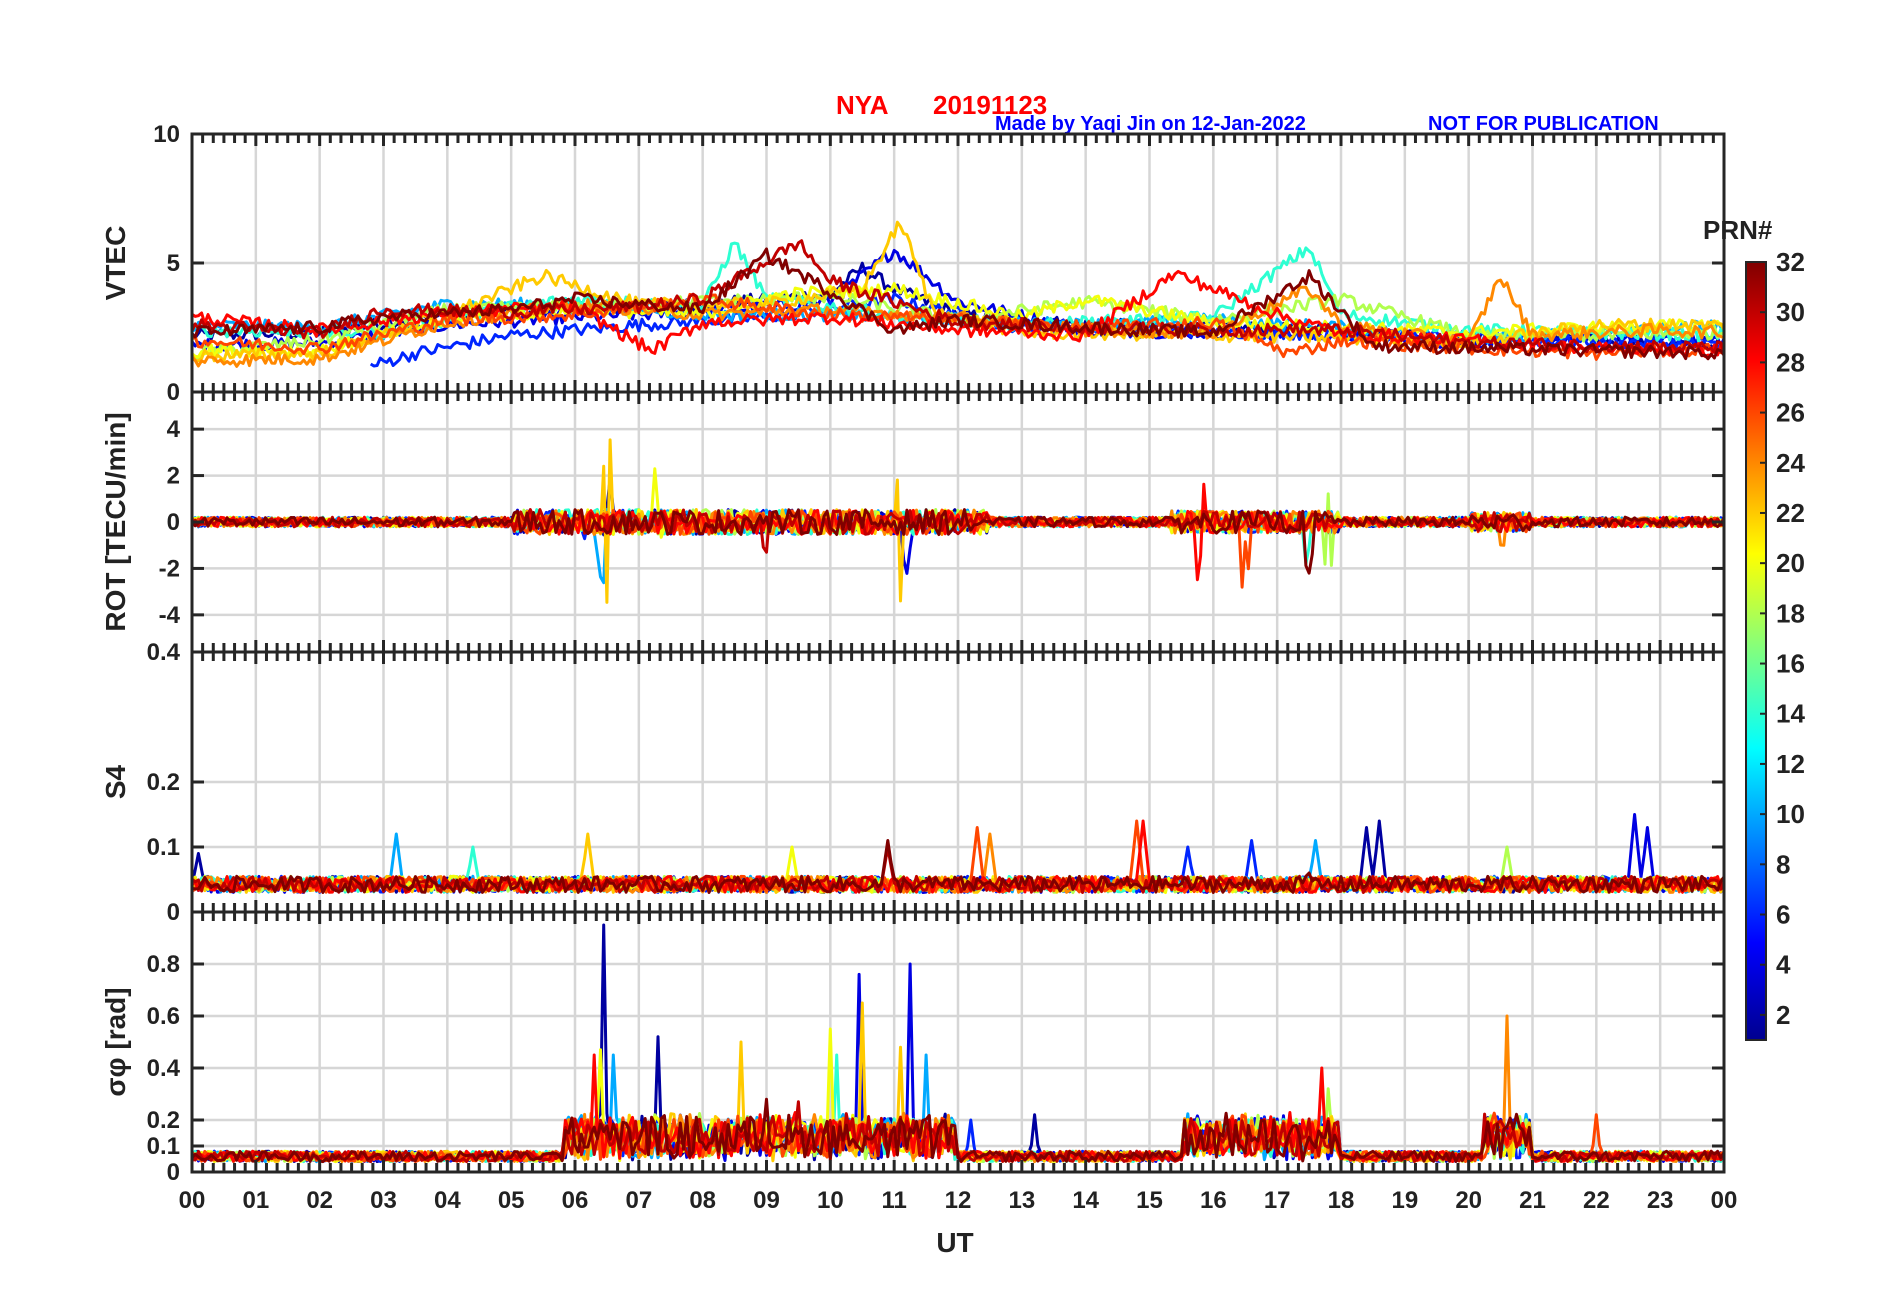 This screenshot has height=1292, width=1902. I want to click on station-title: NYA, so click(862, 105).